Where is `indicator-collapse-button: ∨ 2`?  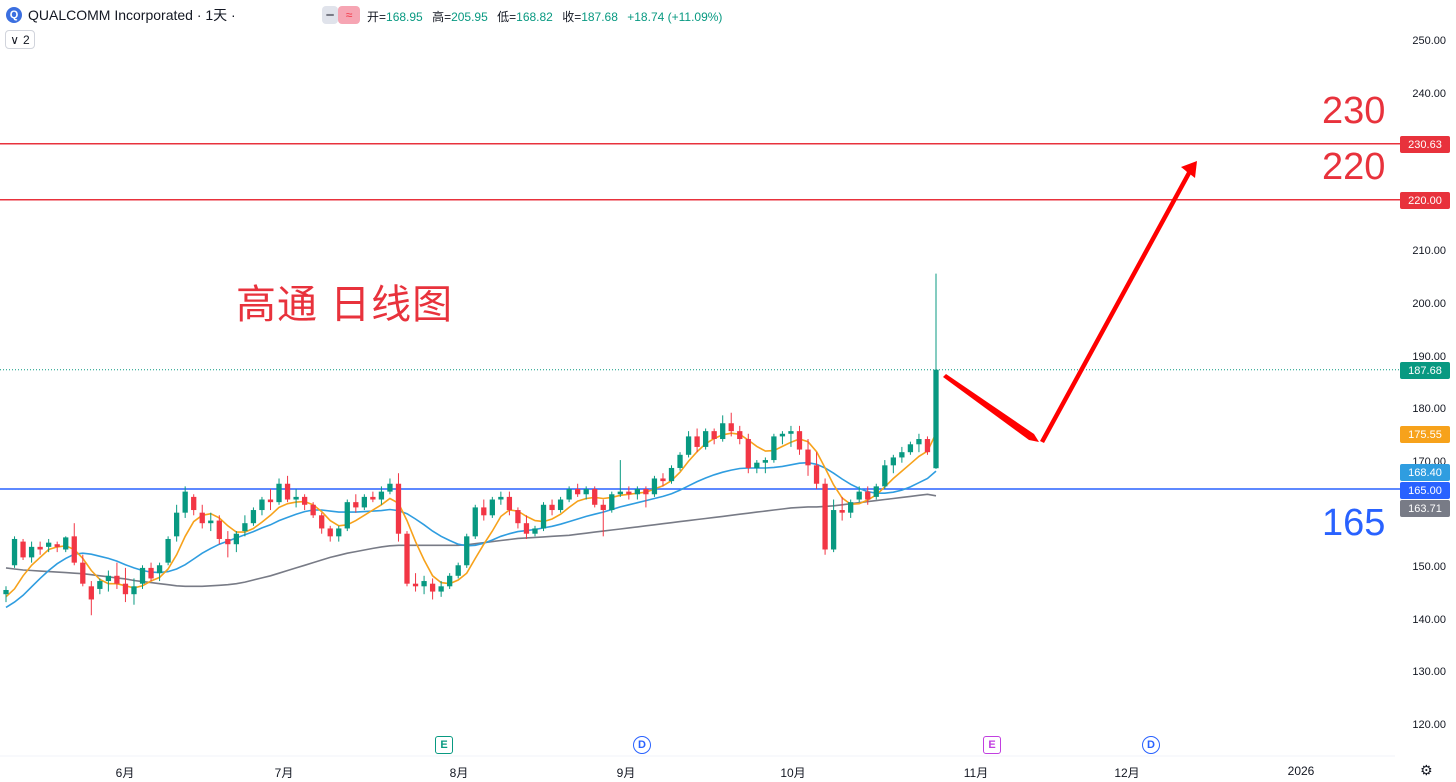 indicator-collapse-button: ∨ 2 is located at coordinates (20, 39).